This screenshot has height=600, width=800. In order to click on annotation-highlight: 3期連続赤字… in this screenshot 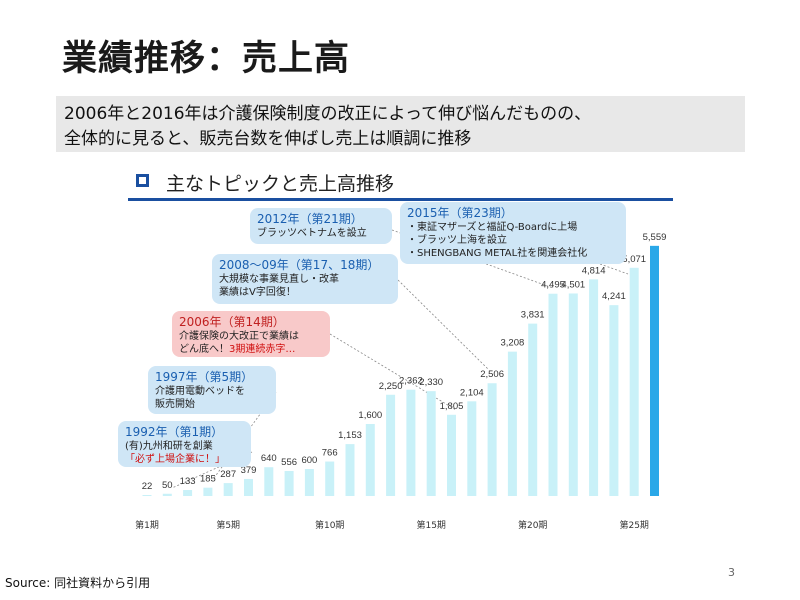, I will do `click(262, 349)`.